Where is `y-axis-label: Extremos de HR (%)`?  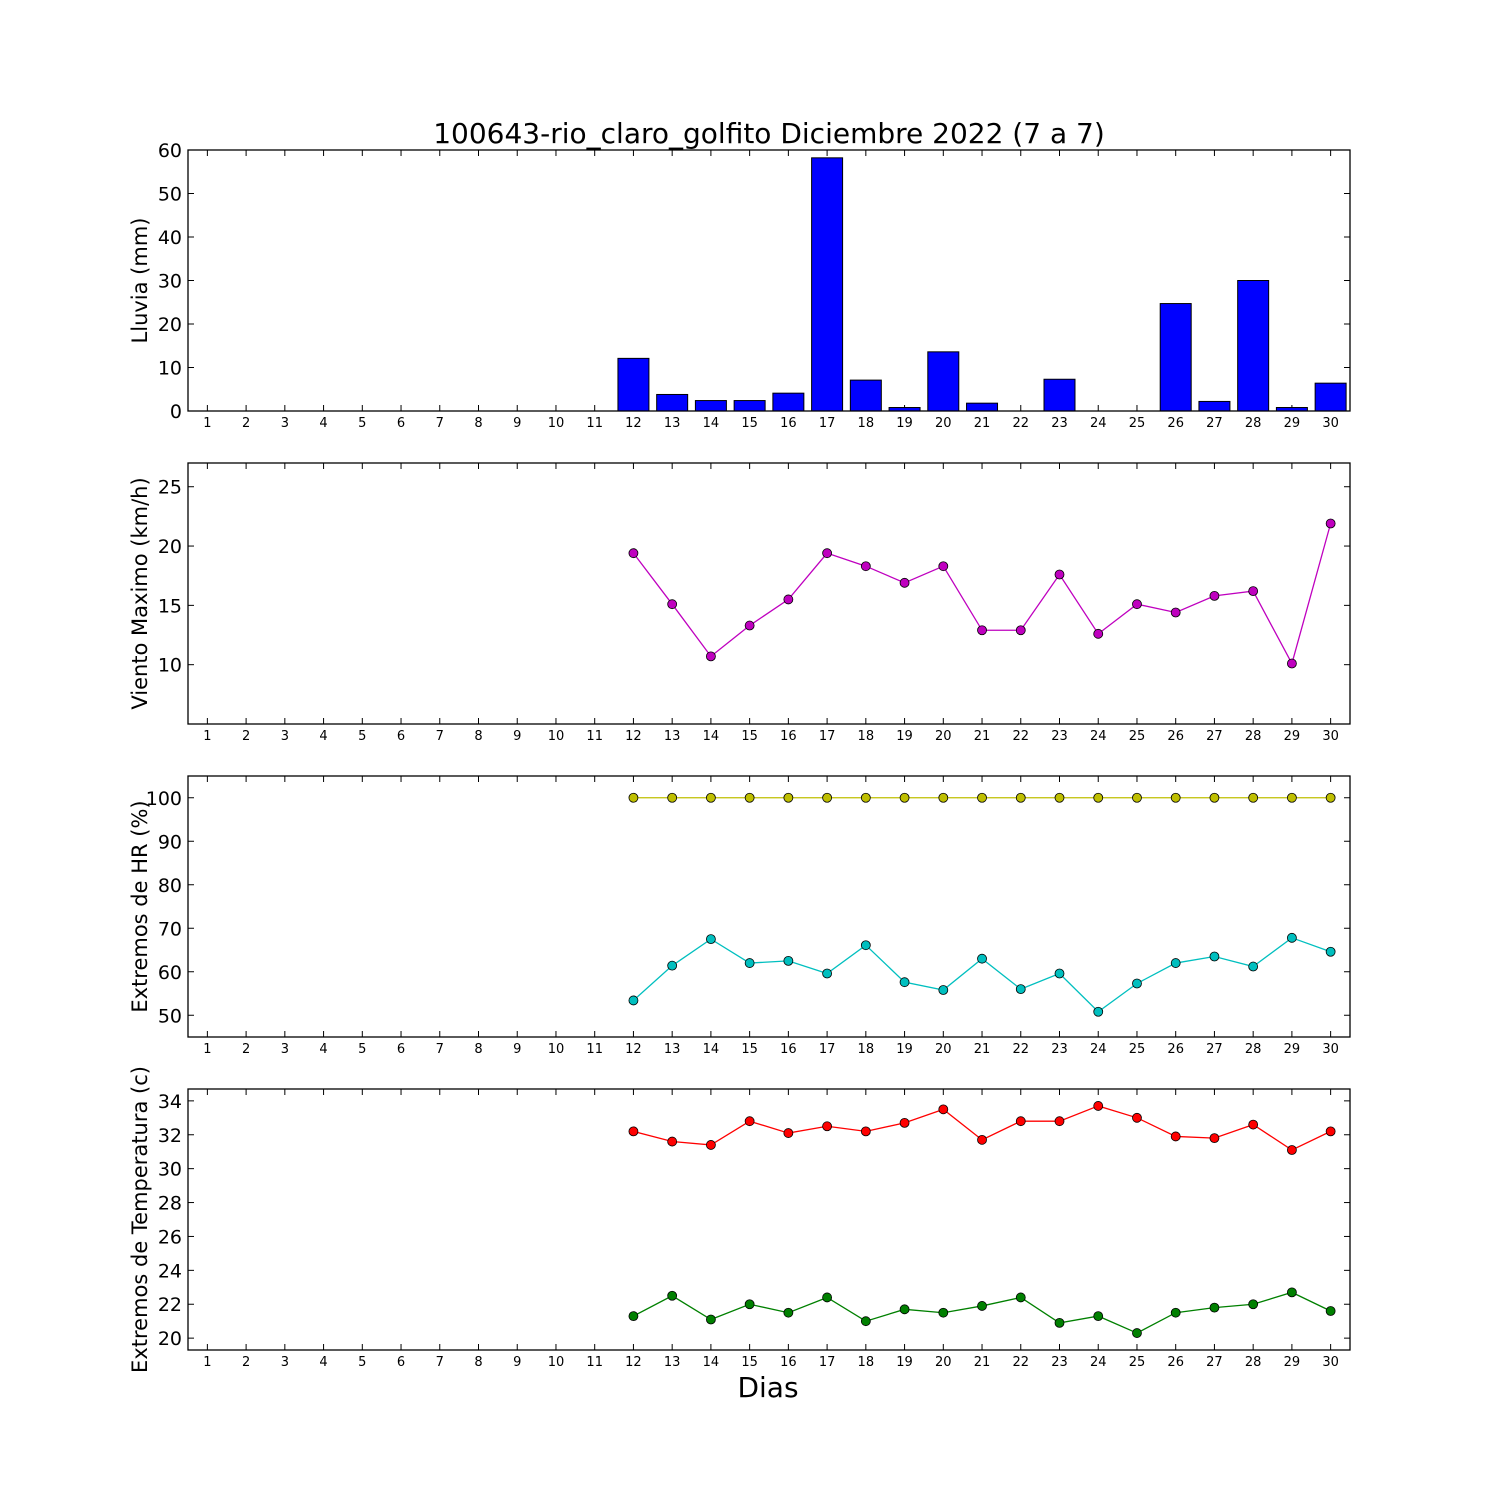 y-axis-label: Extremos de HR (%) is located at coordinates (140, 906).